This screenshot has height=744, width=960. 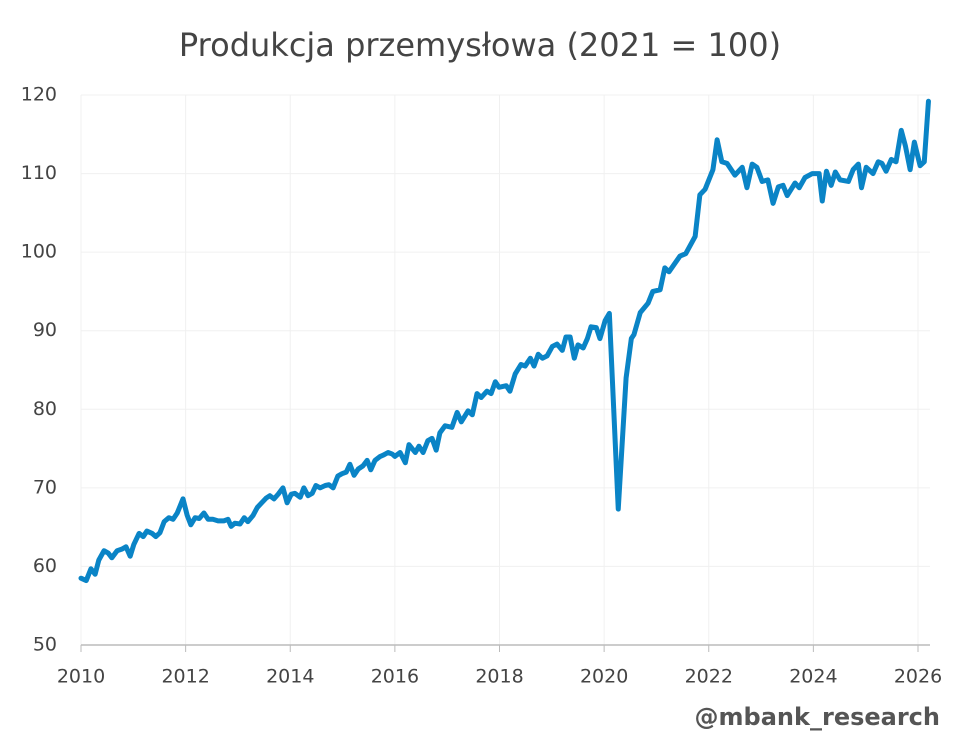 I want to click on y-tick-label: 110, so click(x=39, y=173).